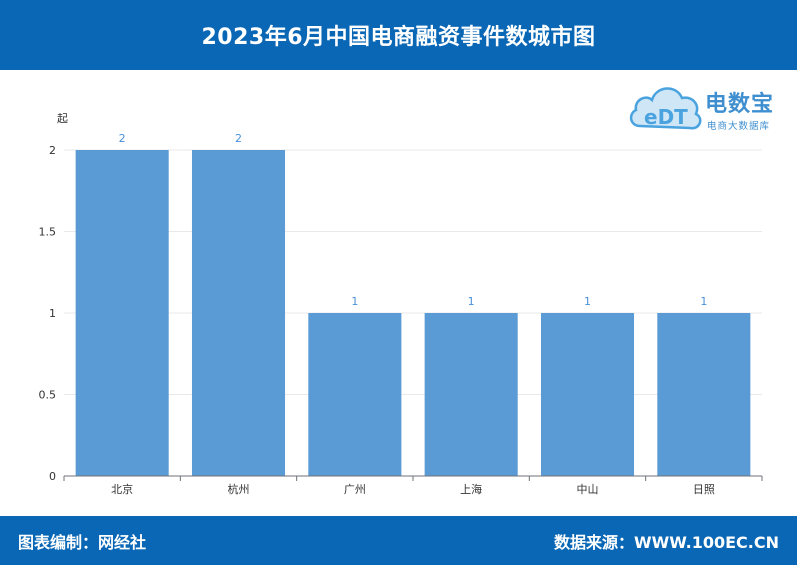  What do you see at coordinates (239, 489) in the screenshot?
I see `x-tick-label: 杭州` at bounding box center [239, 489].